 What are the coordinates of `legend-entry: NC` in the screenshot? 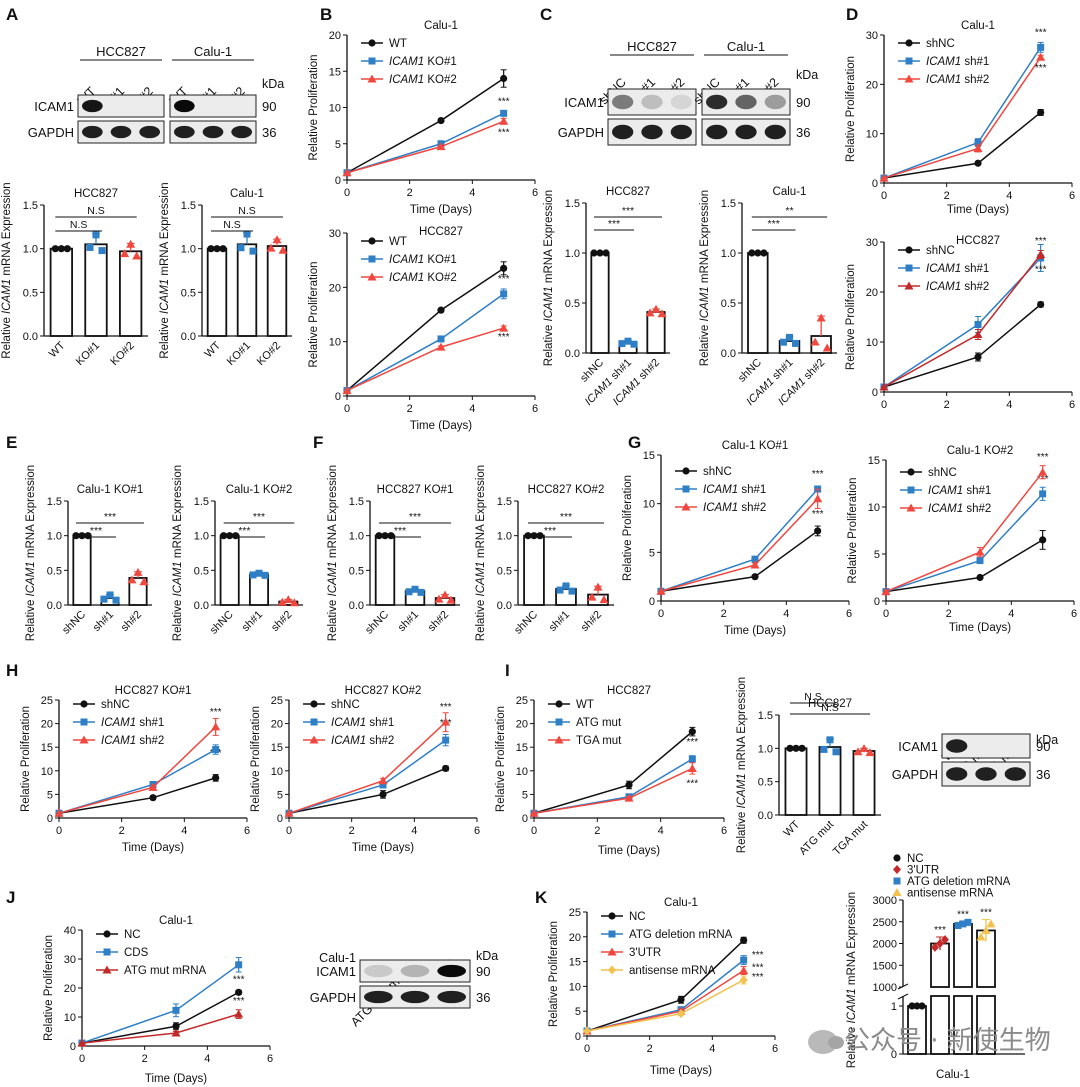 It's located at (915, 859).